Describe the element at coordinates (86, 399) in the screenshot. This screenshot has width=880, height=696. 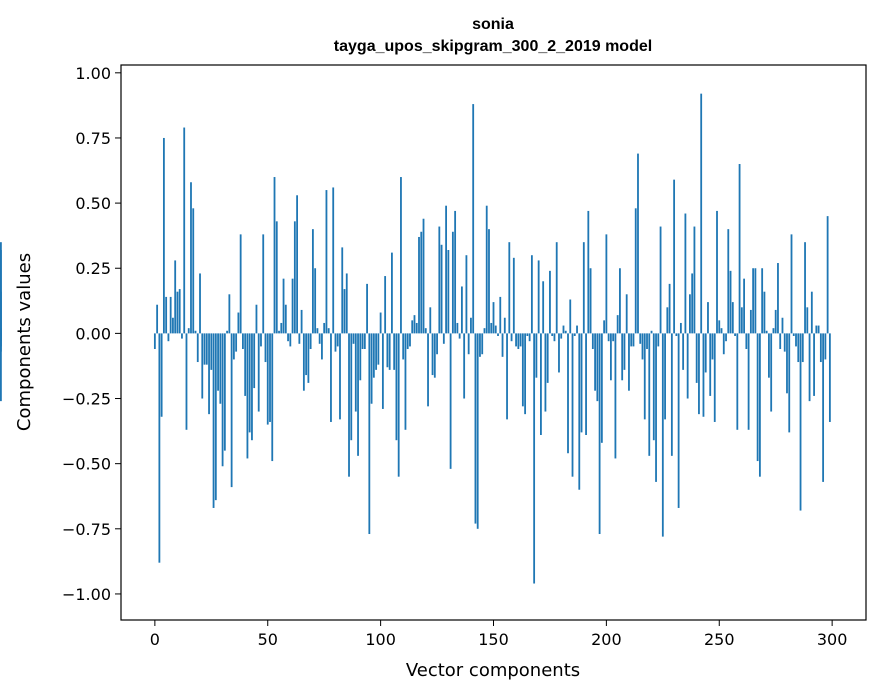
I see `y-tick-label-3: −0.25` at that location.